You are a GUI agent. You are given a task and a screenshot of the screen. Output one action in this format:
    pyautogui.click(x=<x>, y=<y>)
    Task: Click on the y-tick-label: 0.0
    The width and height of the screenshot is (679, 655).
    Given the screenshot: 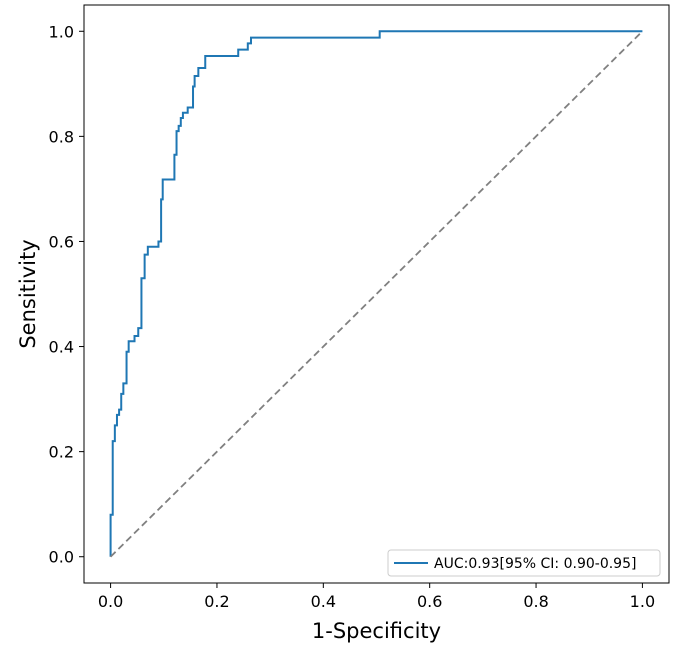 What is the action you would take?
    pyautogui.click(x=61, y=557)
    